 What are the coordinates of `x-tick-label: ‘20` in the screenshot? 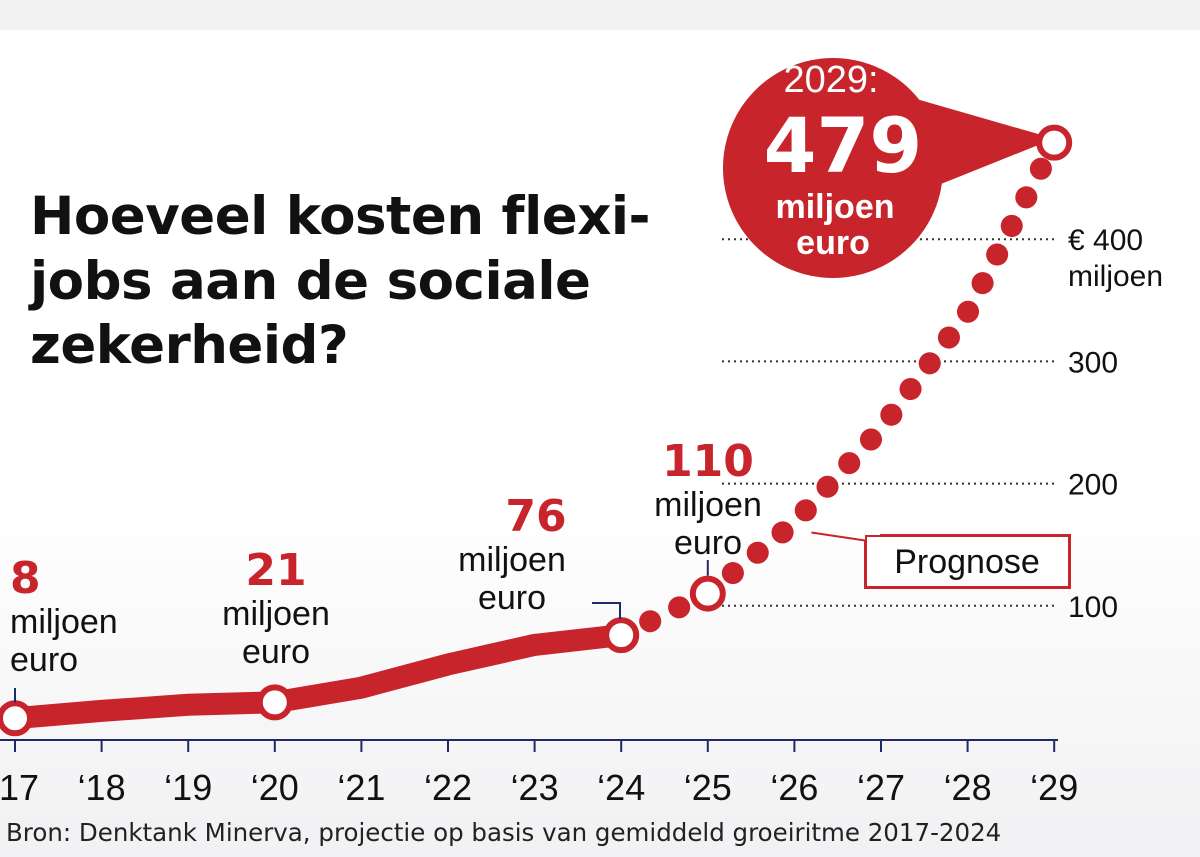 It's located at (275, 787).